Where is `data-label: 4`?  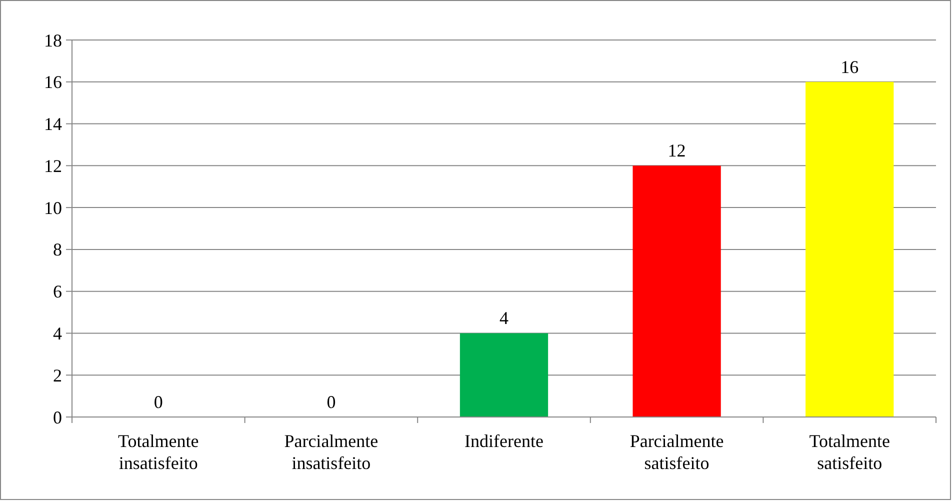
data-label: 4 is located at coordinates (504, 318).